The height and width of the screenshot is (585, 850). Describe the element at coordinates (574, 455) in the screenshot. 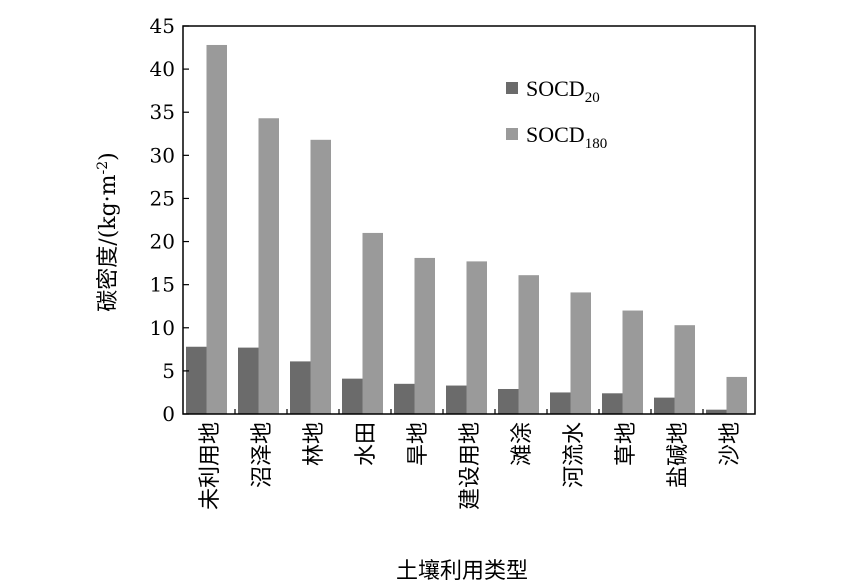

I see `x-category-label: 河流水` at that location.